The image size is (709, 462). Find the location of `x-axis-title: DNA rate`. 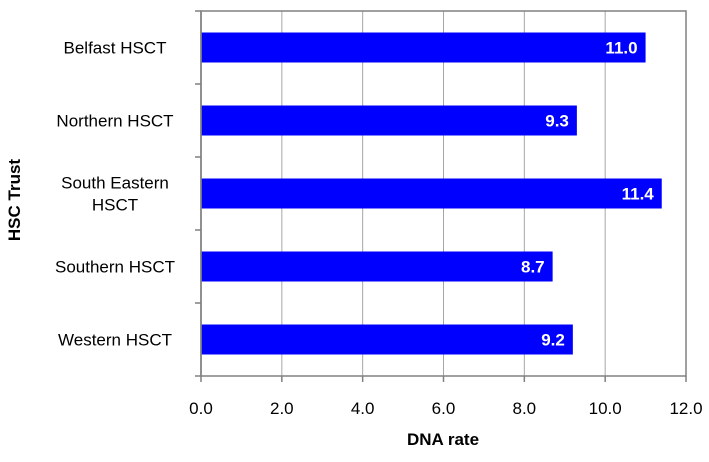

x-axis-title: DNA rate is located at coordinates (443, 439).